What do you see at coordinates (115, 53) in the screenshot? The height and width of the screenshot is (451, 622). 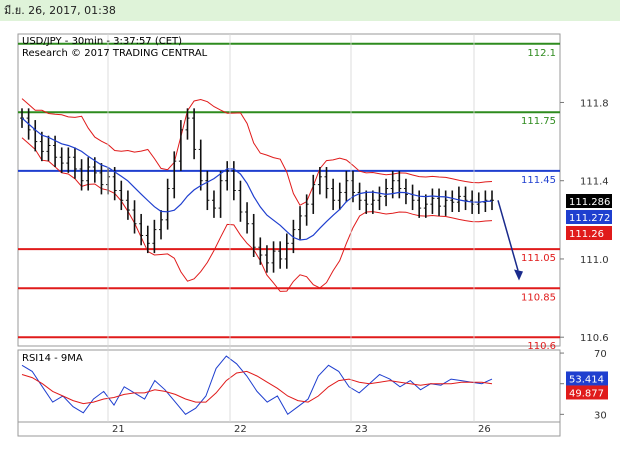 I see `chart-subtitle: Research © 2017 TRADING CENTRAL` at bounding box center [115, 53].